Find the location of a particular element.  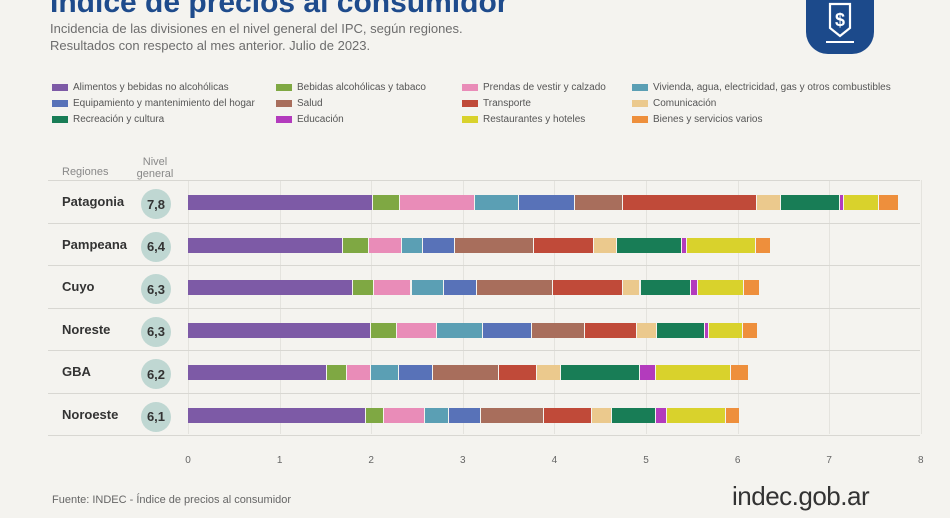

nivel-general-badge: 6,2 is located at coordinates (156, 374).